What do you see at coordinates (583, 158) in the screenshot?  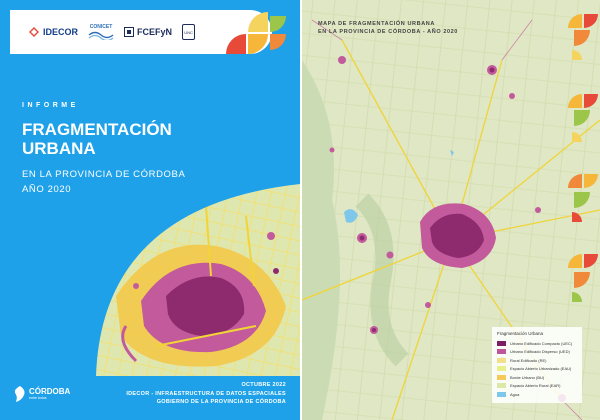 I see `side-decorative-shapes-icon` at bounding box center [583, 158].